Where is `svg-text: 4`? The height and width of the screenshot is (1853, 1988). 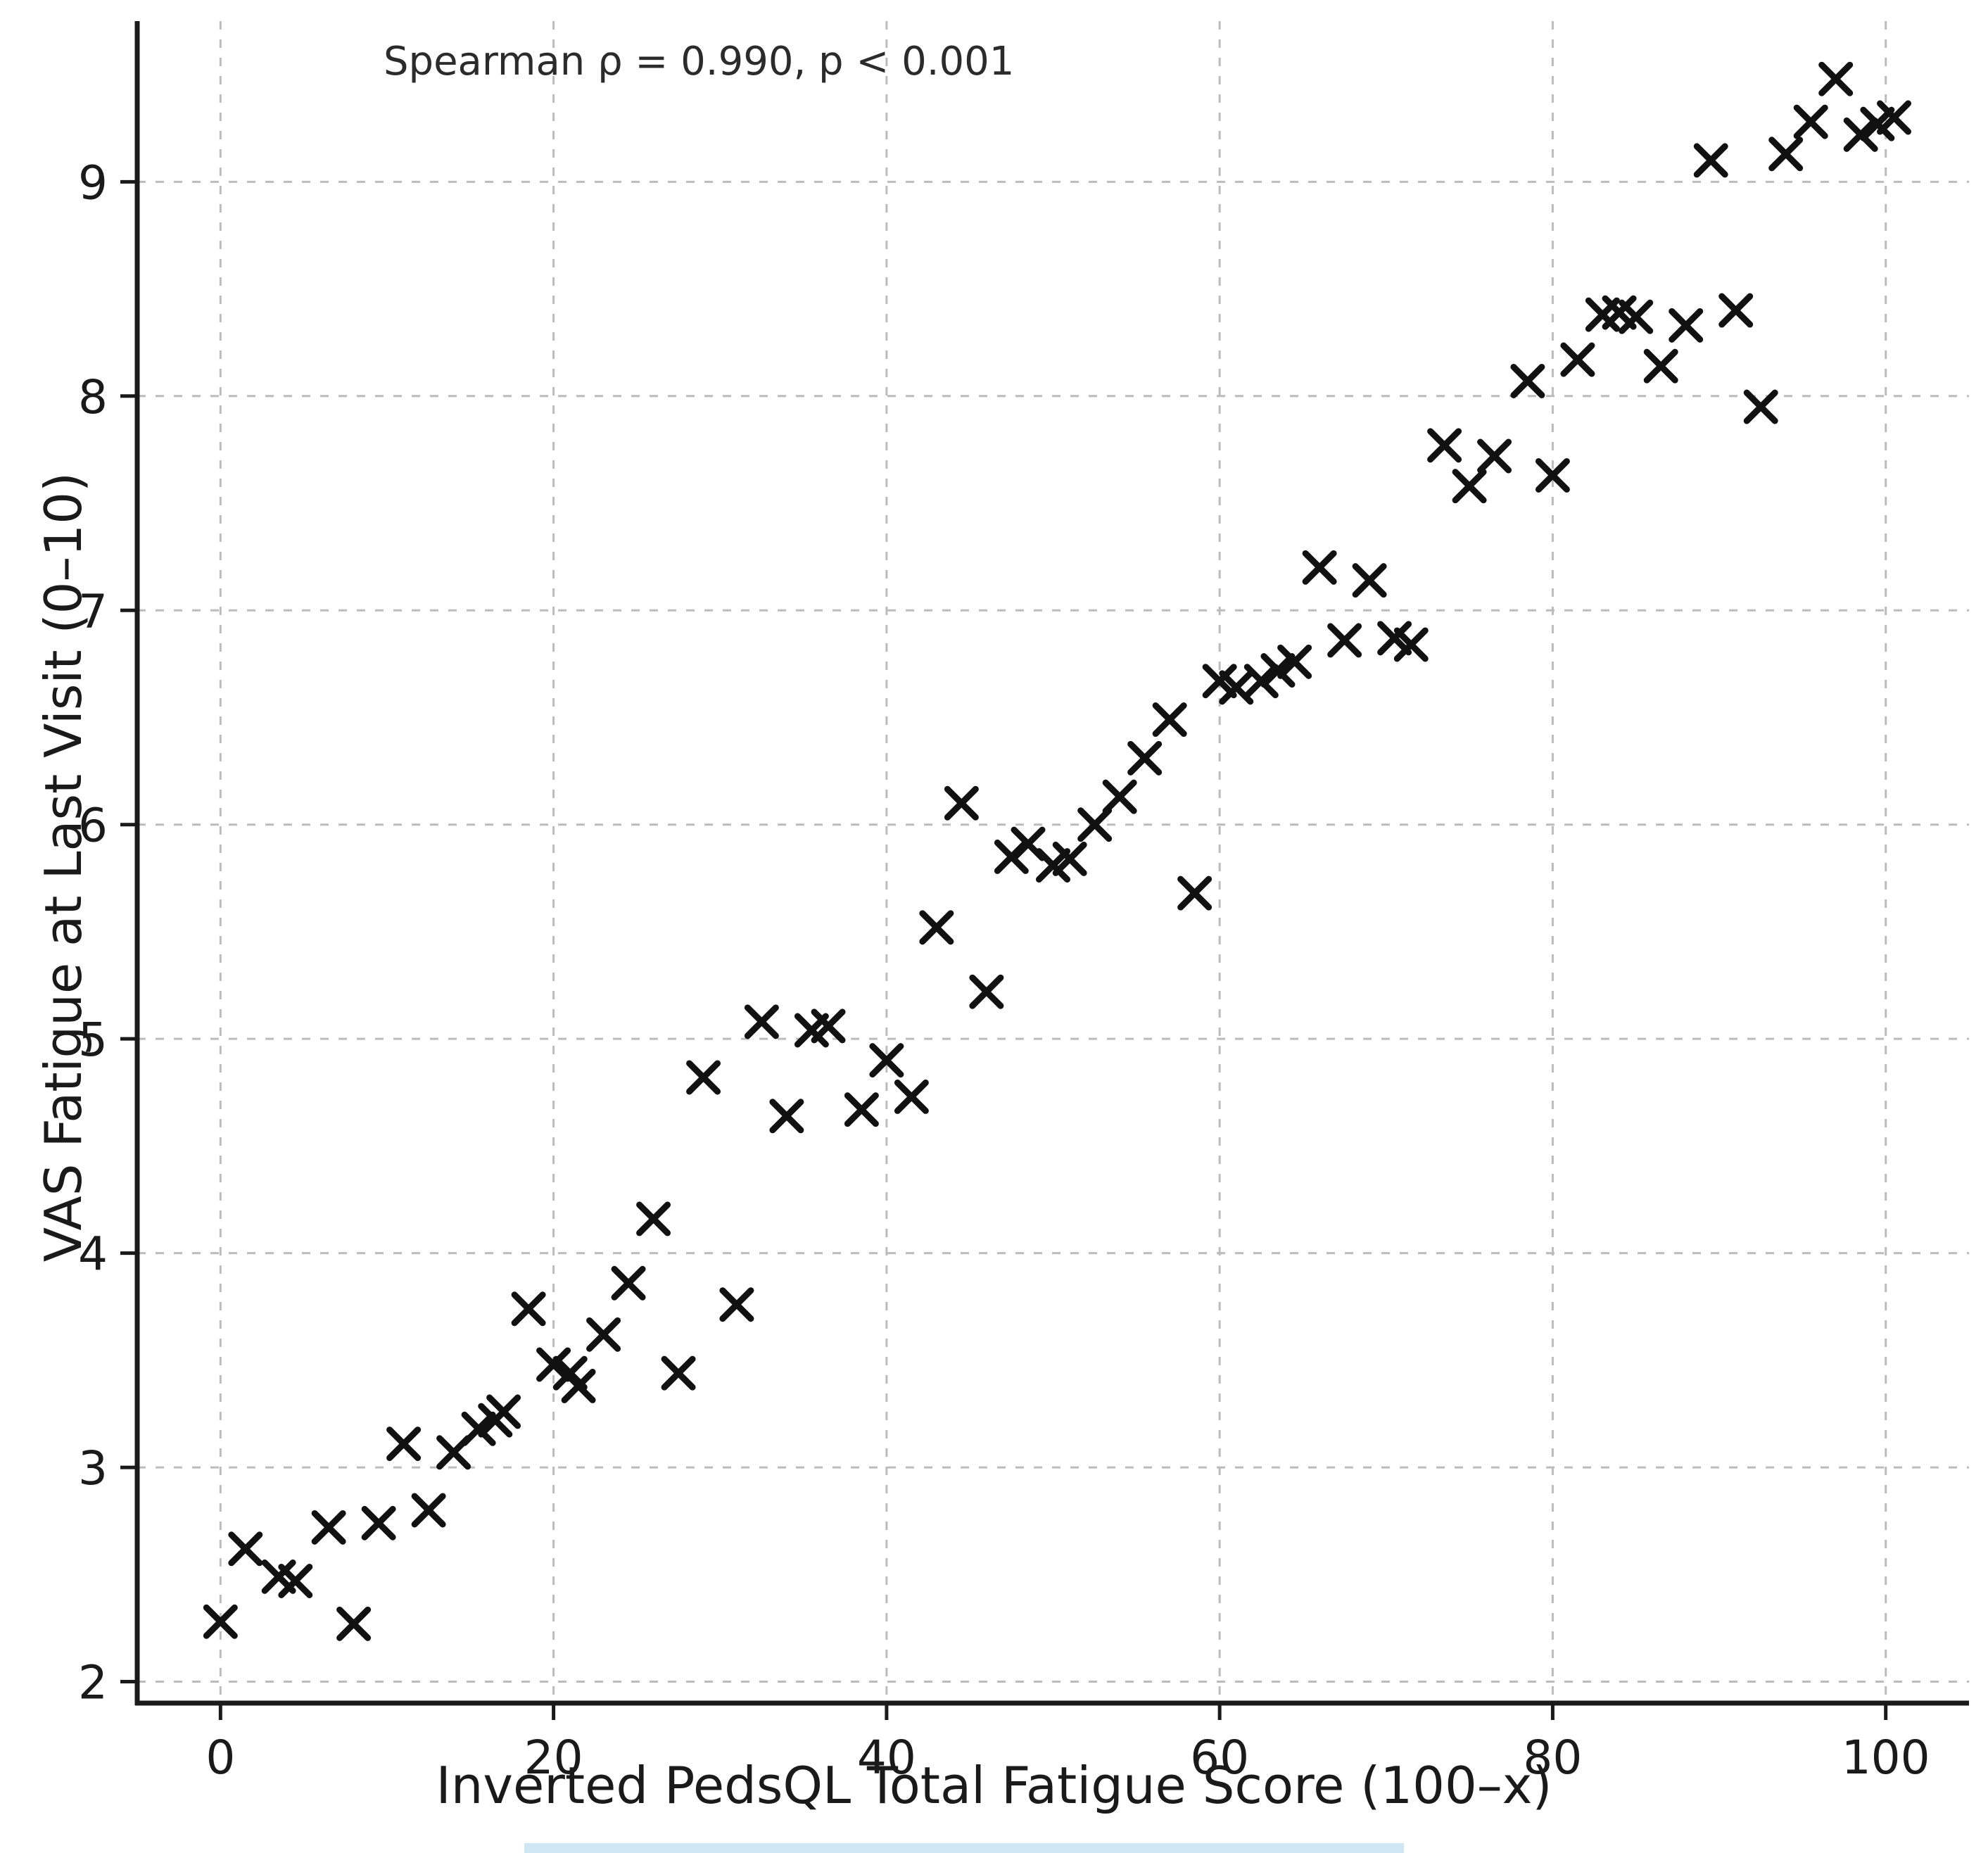
svg-text: 4 is located at coordinates (93, 1255).